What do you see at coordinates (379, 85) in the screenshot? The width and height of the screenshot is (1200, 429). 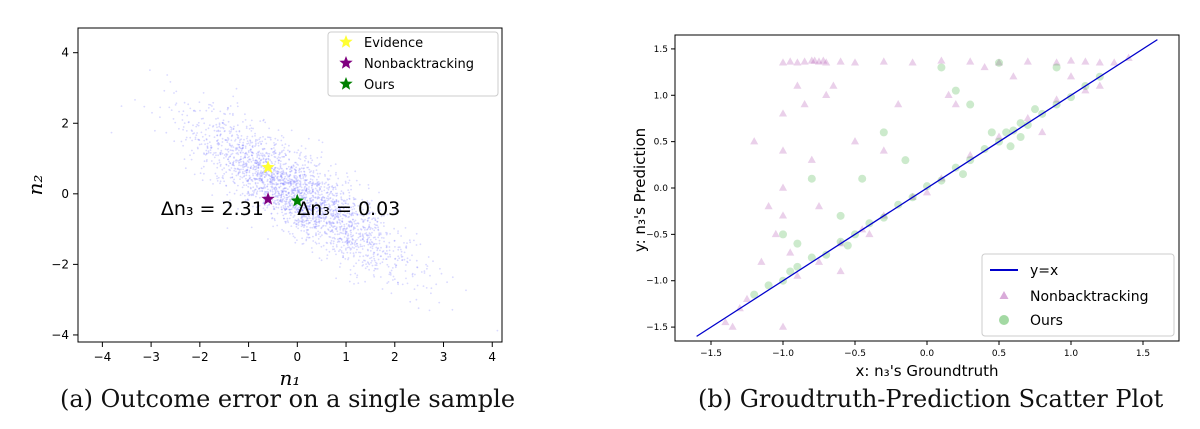 I see `legend-label-a: Ours` at bounding box center [379, 85].